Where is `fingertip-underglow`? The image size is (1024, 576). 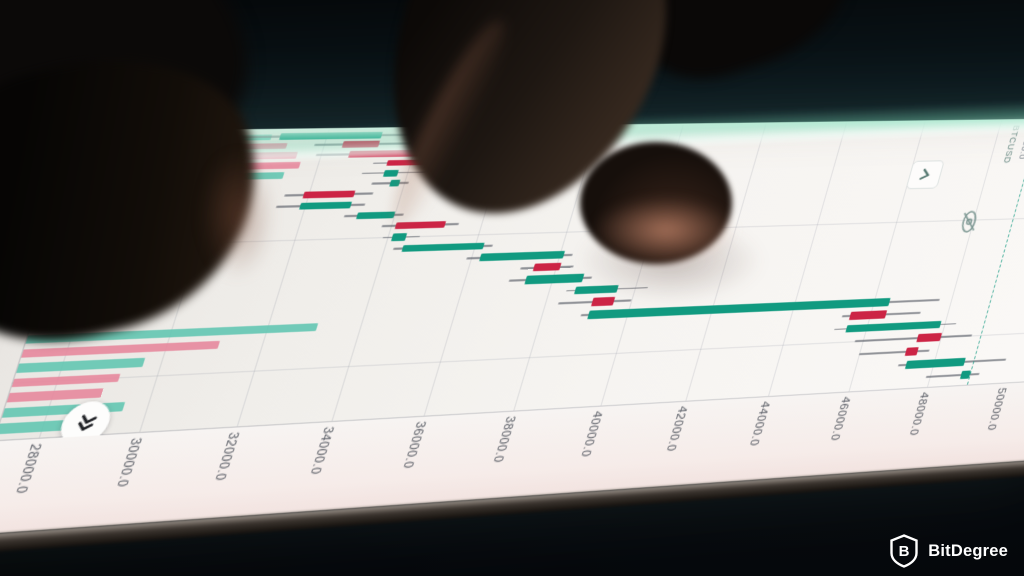 fingertip-underglow is located at coordinates (664, 230).